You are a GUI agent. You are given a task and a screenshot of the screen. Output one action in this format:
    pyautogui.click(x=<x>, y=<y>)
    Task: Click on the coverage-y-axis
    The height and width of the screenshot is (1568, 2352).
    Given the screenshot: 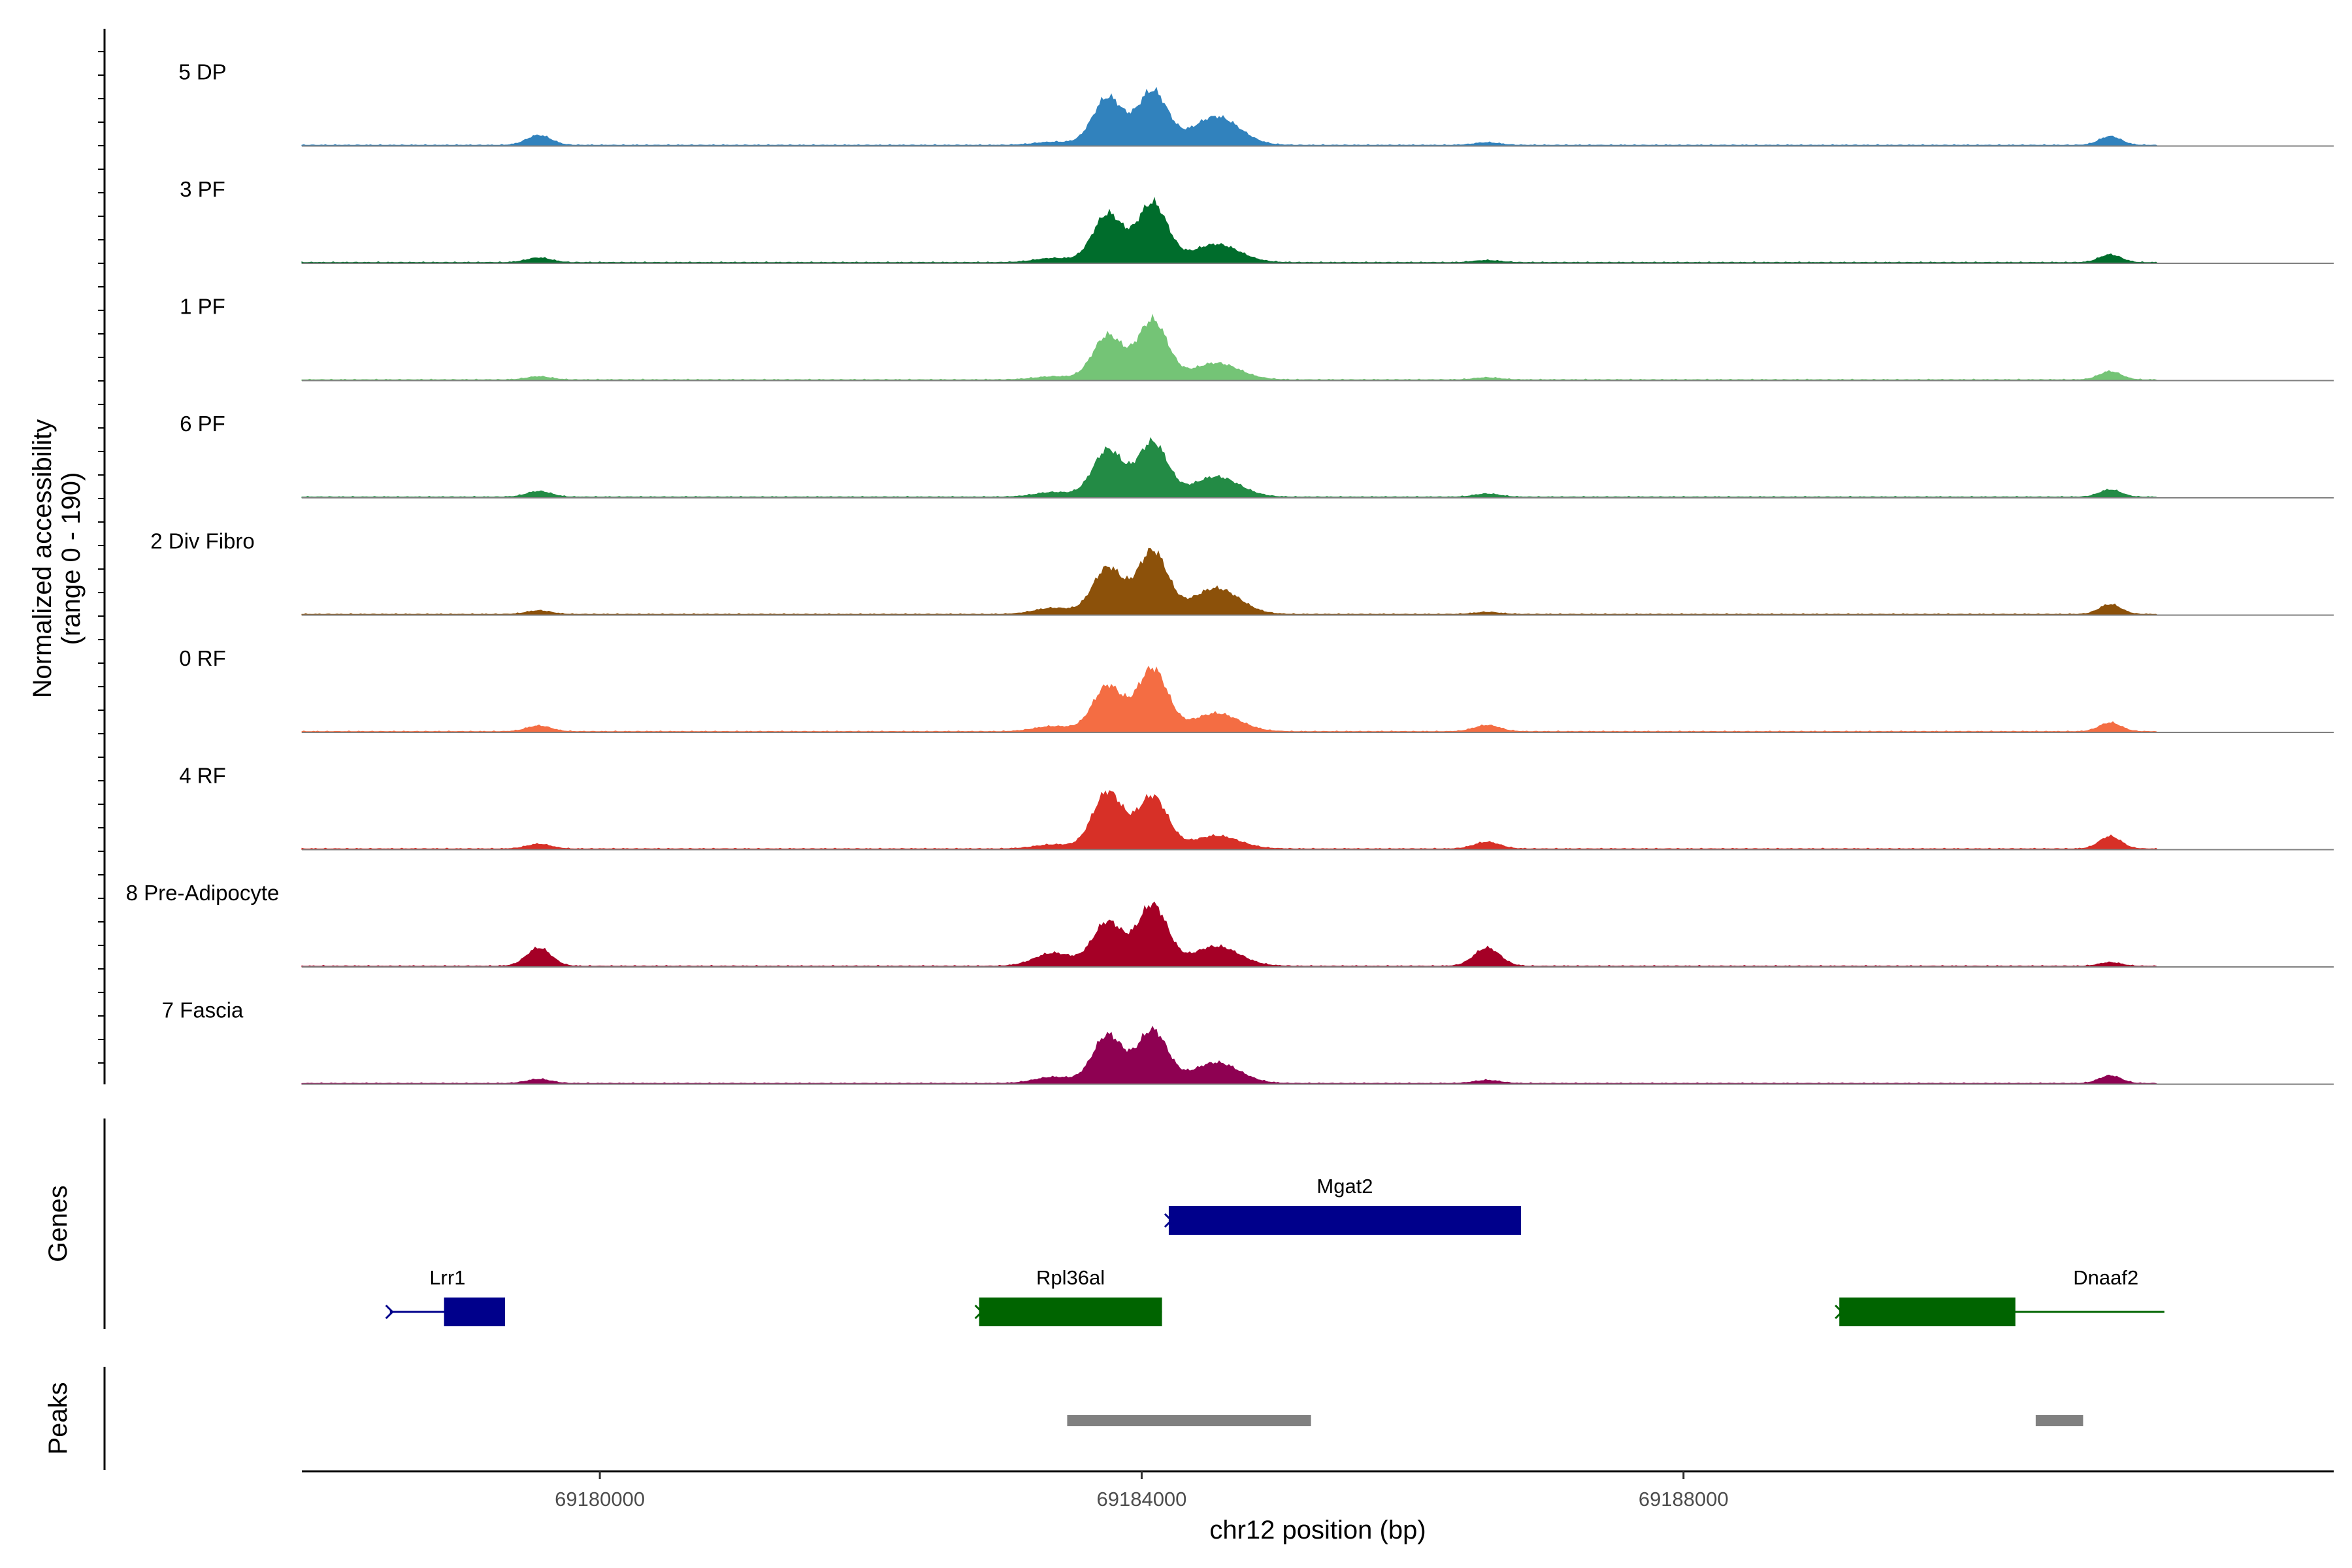 What is the action you would take?
    pyautogui.click(x=102, y=557)
    